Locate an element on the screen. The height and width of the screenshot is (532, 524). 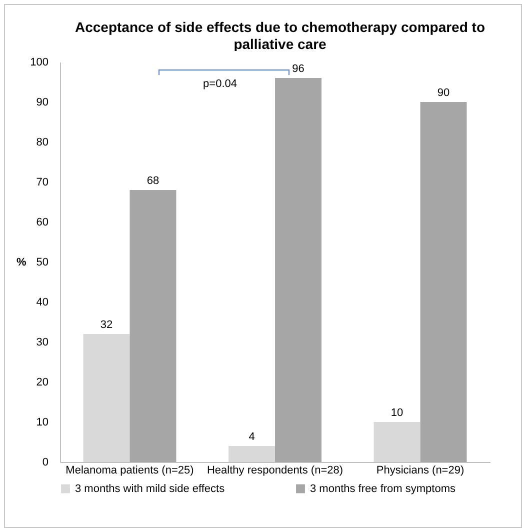
y-tick-label: 100 is located at coordinates (39, 62).